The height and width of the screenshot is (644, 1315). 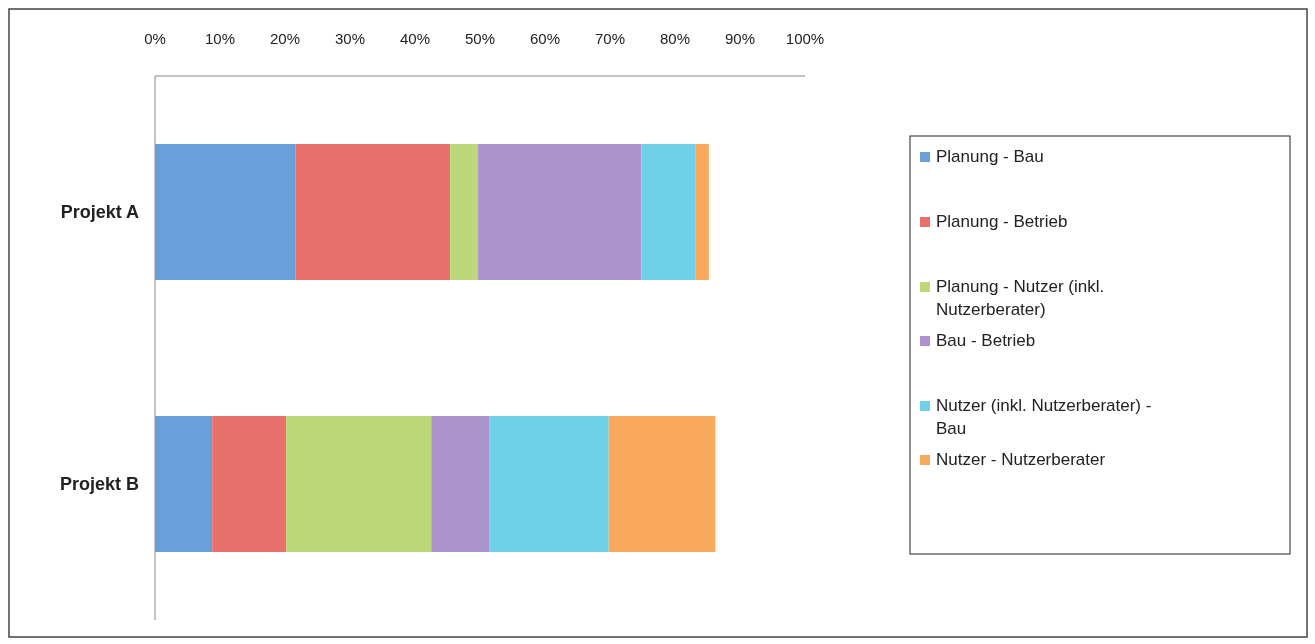 What do you see at coordinates (1020, 298) in the screenshot?
I see `legend-label: Planung - Nutzer (inkl. Nutzerberater)` at bounding box center [1020, 298].